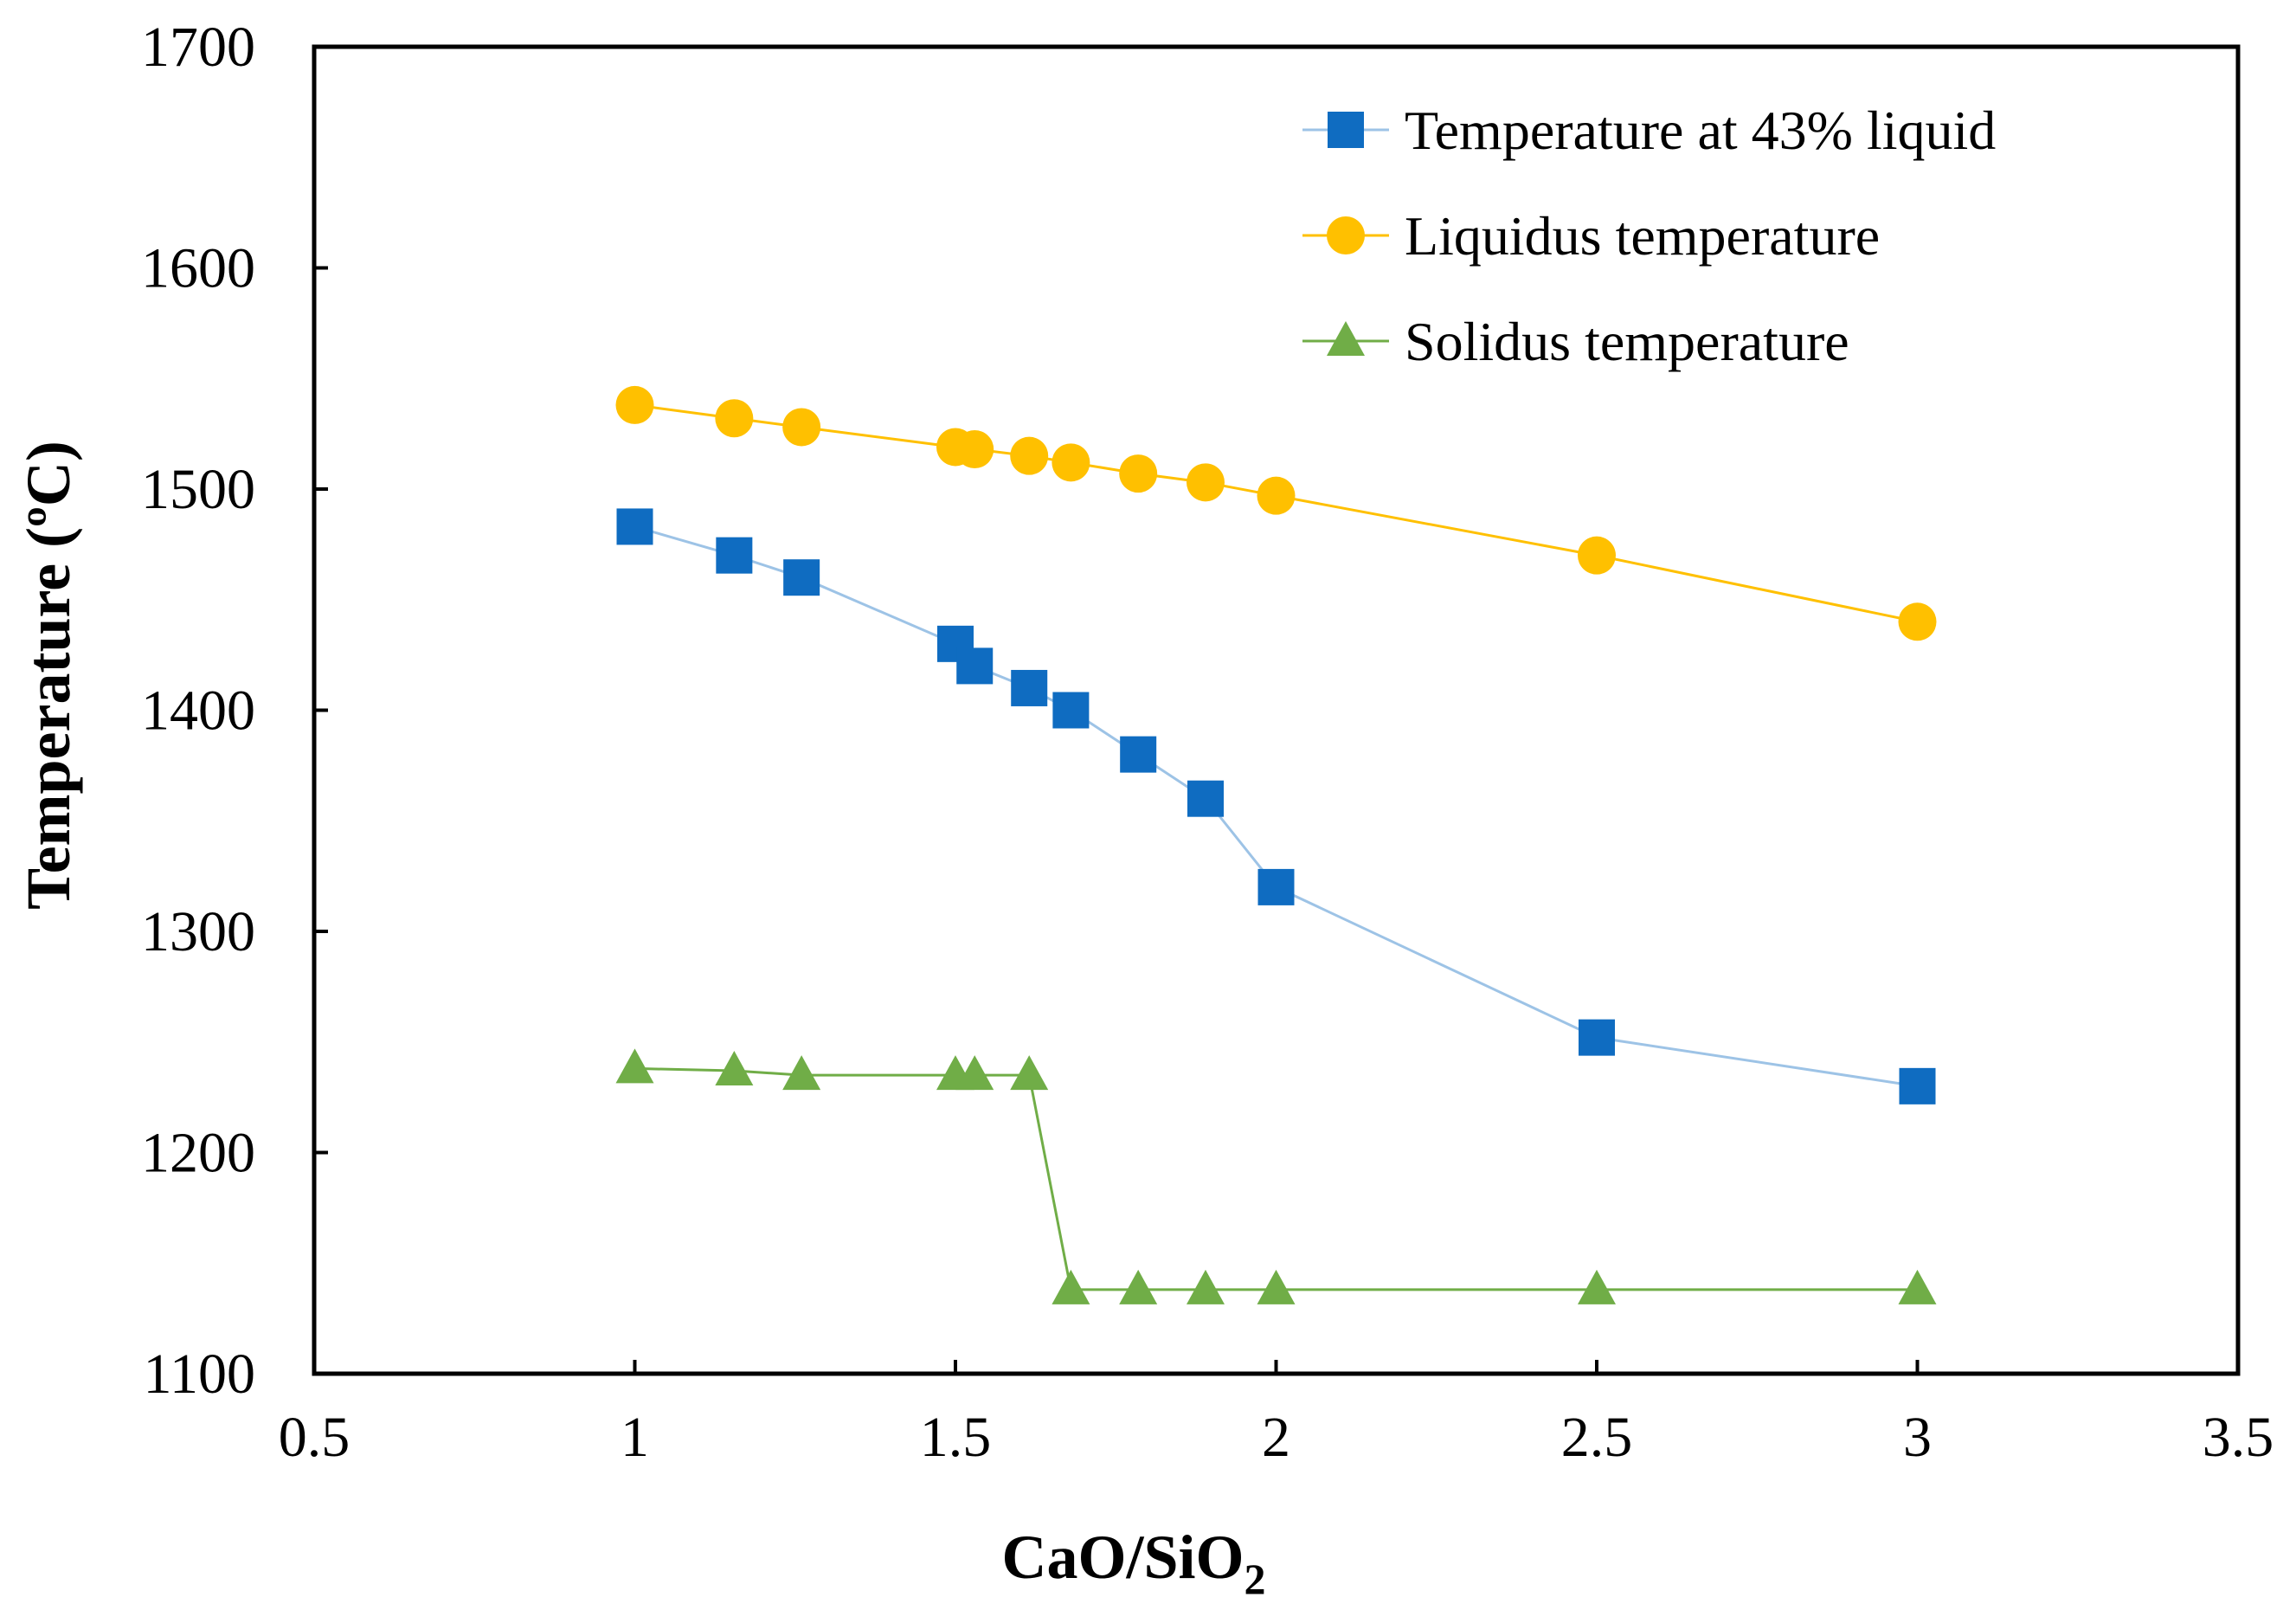 The width and height of the screenshot is (2296, 1610). I want to click on x-tick-label: 1, so click(635, 1437).